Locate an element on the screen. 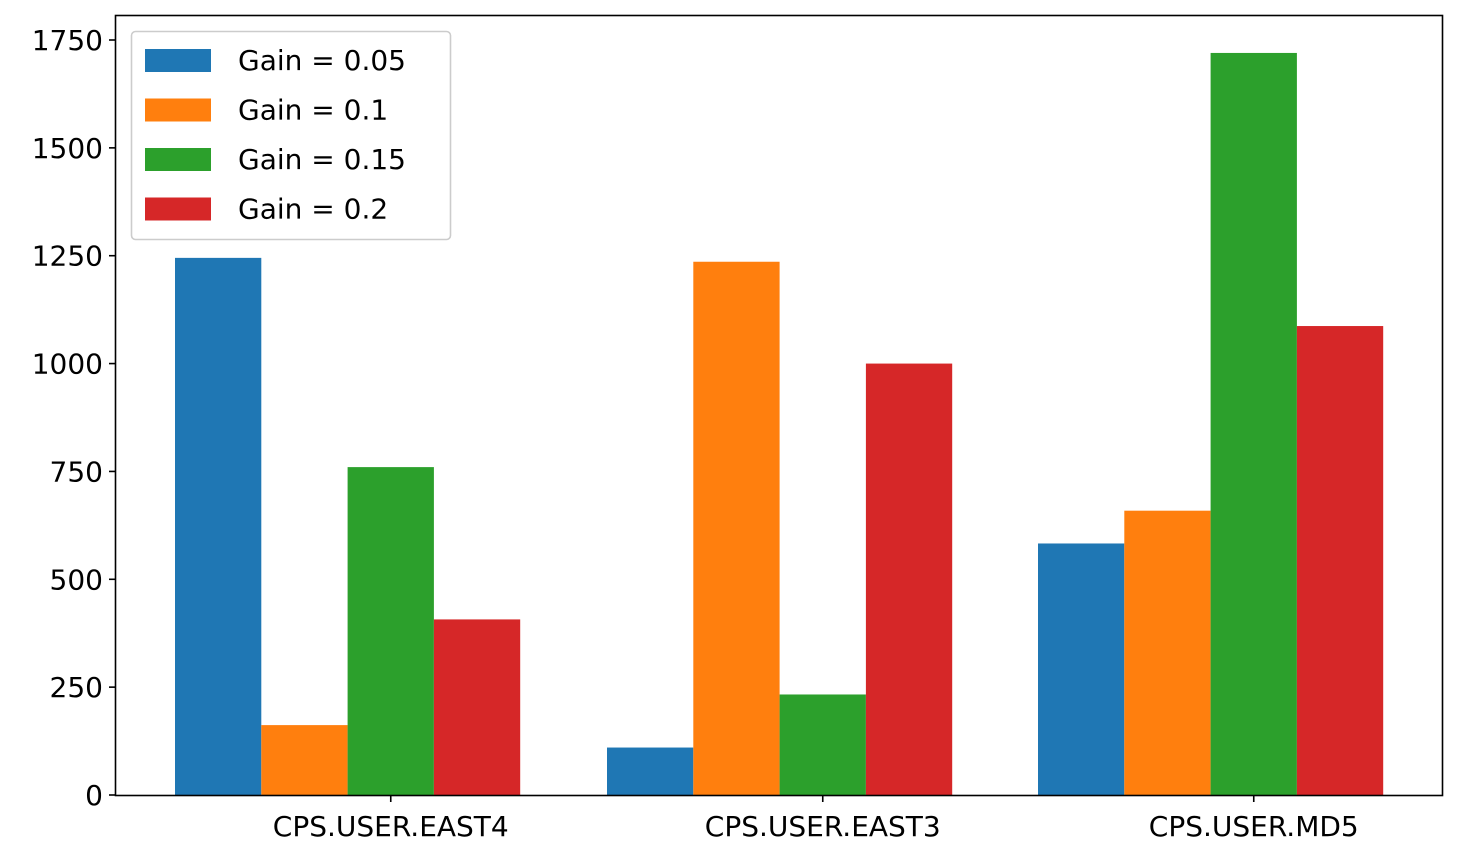  y-axis: 0 250 500 750 1000 1250 1500 1750 is located at coordinates (74, 418).